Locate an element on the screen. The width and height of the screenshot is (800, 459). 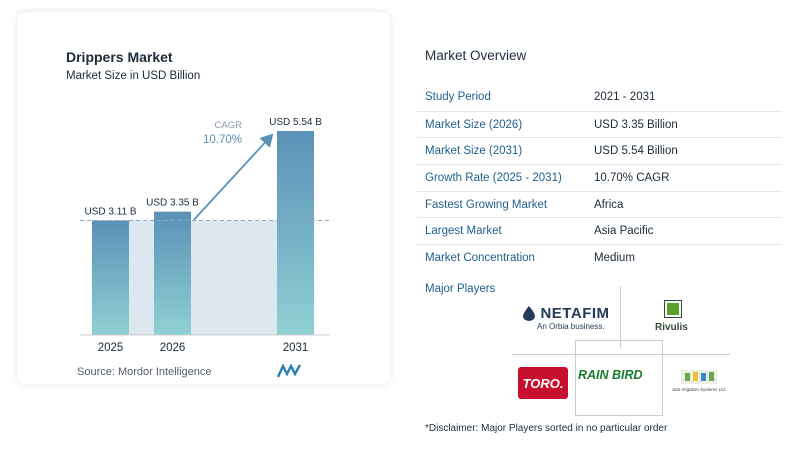
overview-row: Largest Market Asia Pacific is located at coordinates (599, 230).